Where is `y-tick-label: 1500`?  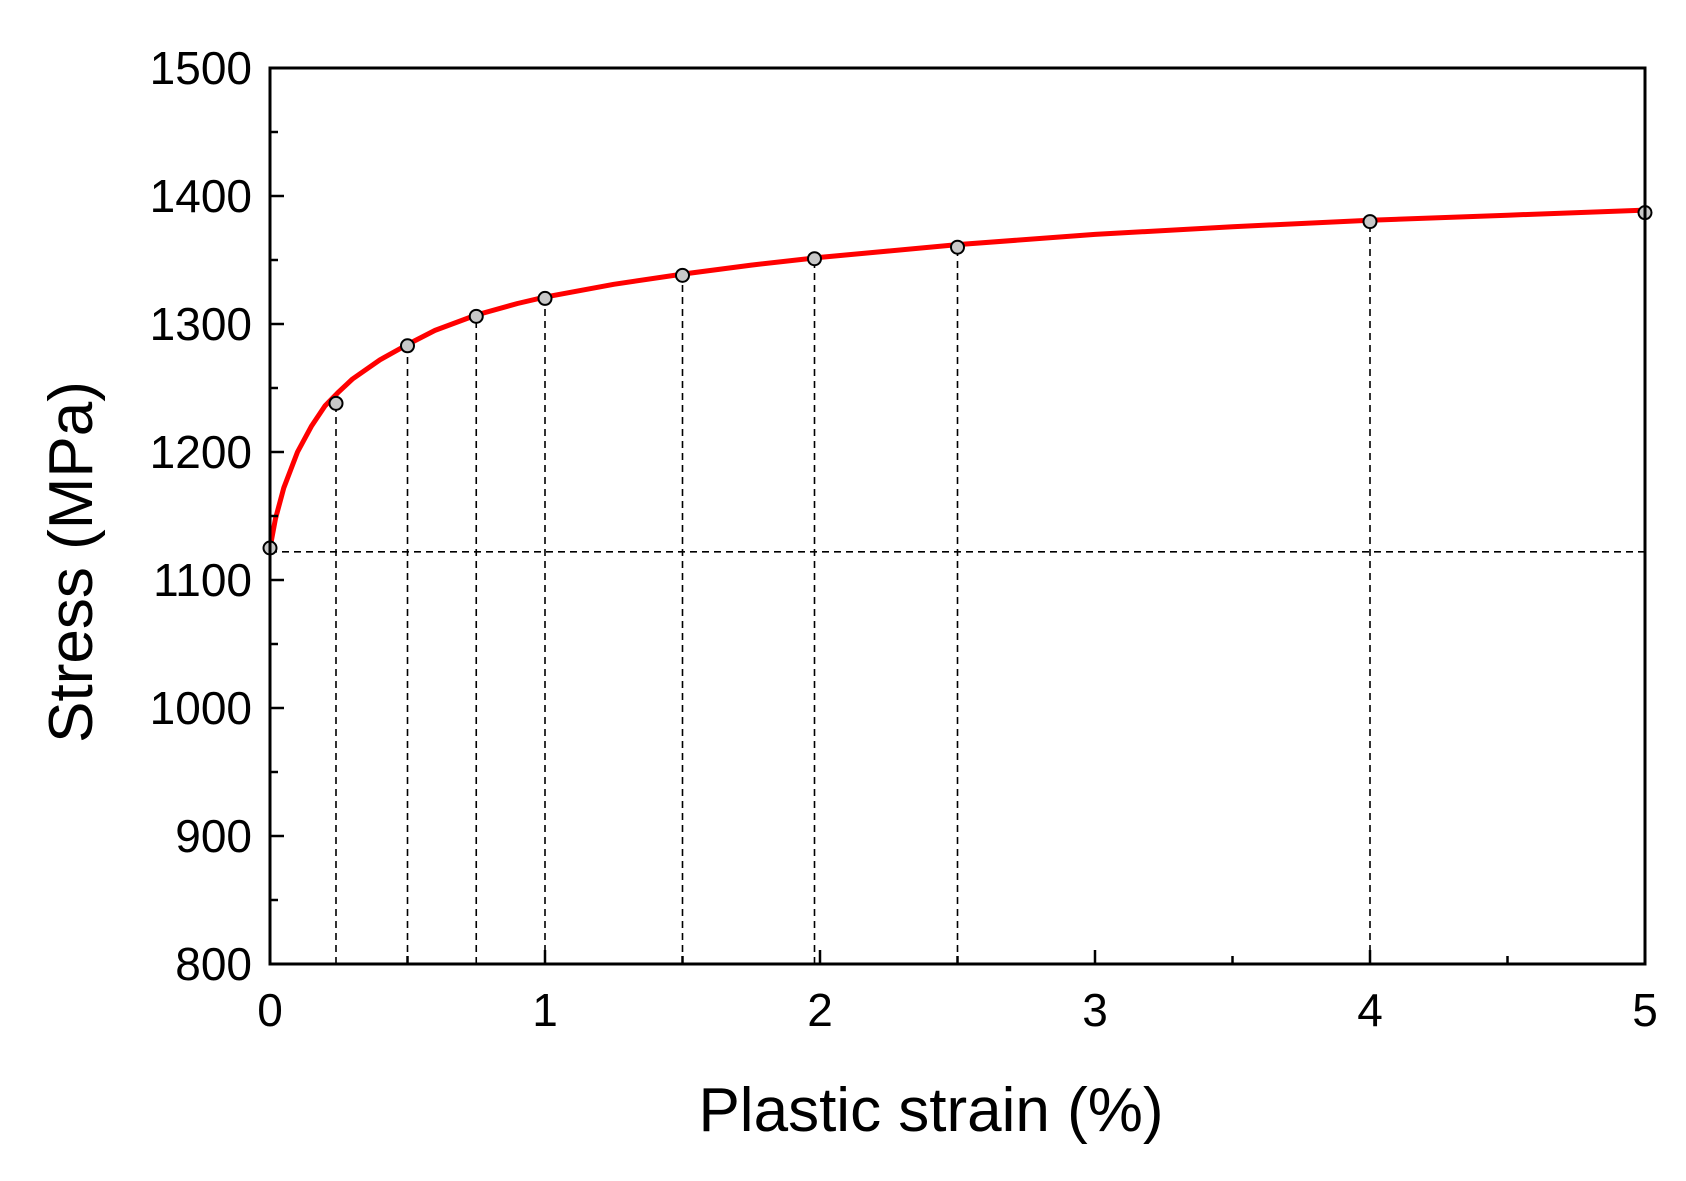
y-tick-label: 1500 is located at coordinates (201, 68).